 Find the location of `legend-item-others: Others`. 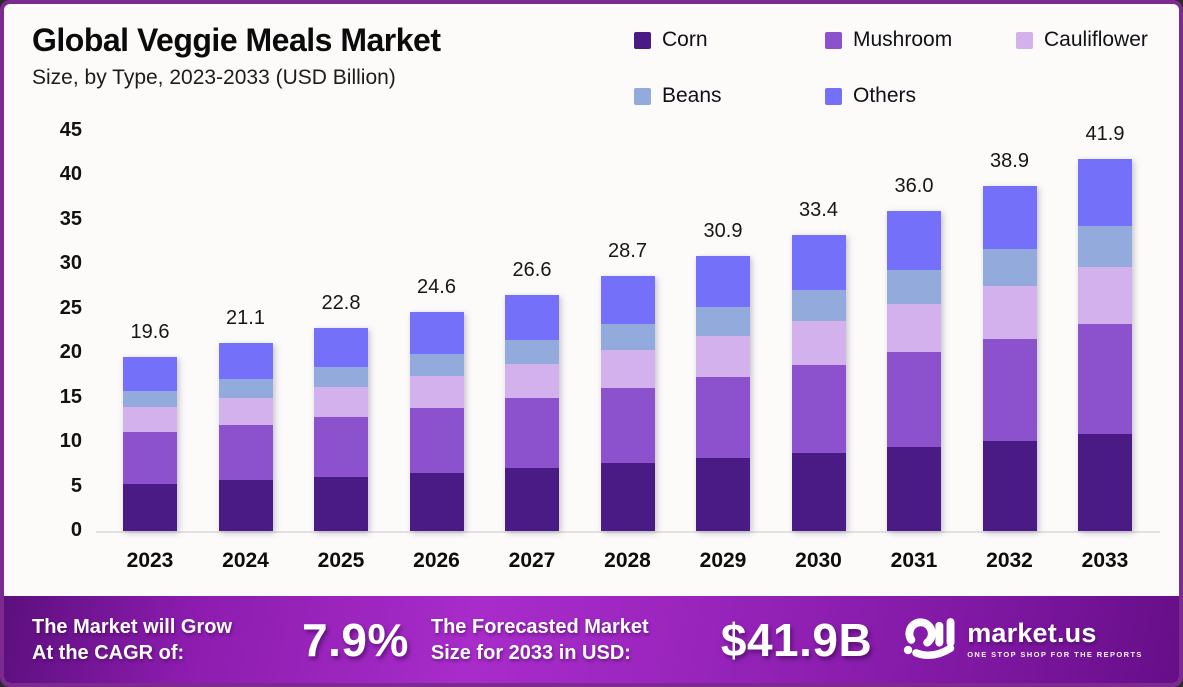

legend-item-others: Others is located at coordinates (920, 96).